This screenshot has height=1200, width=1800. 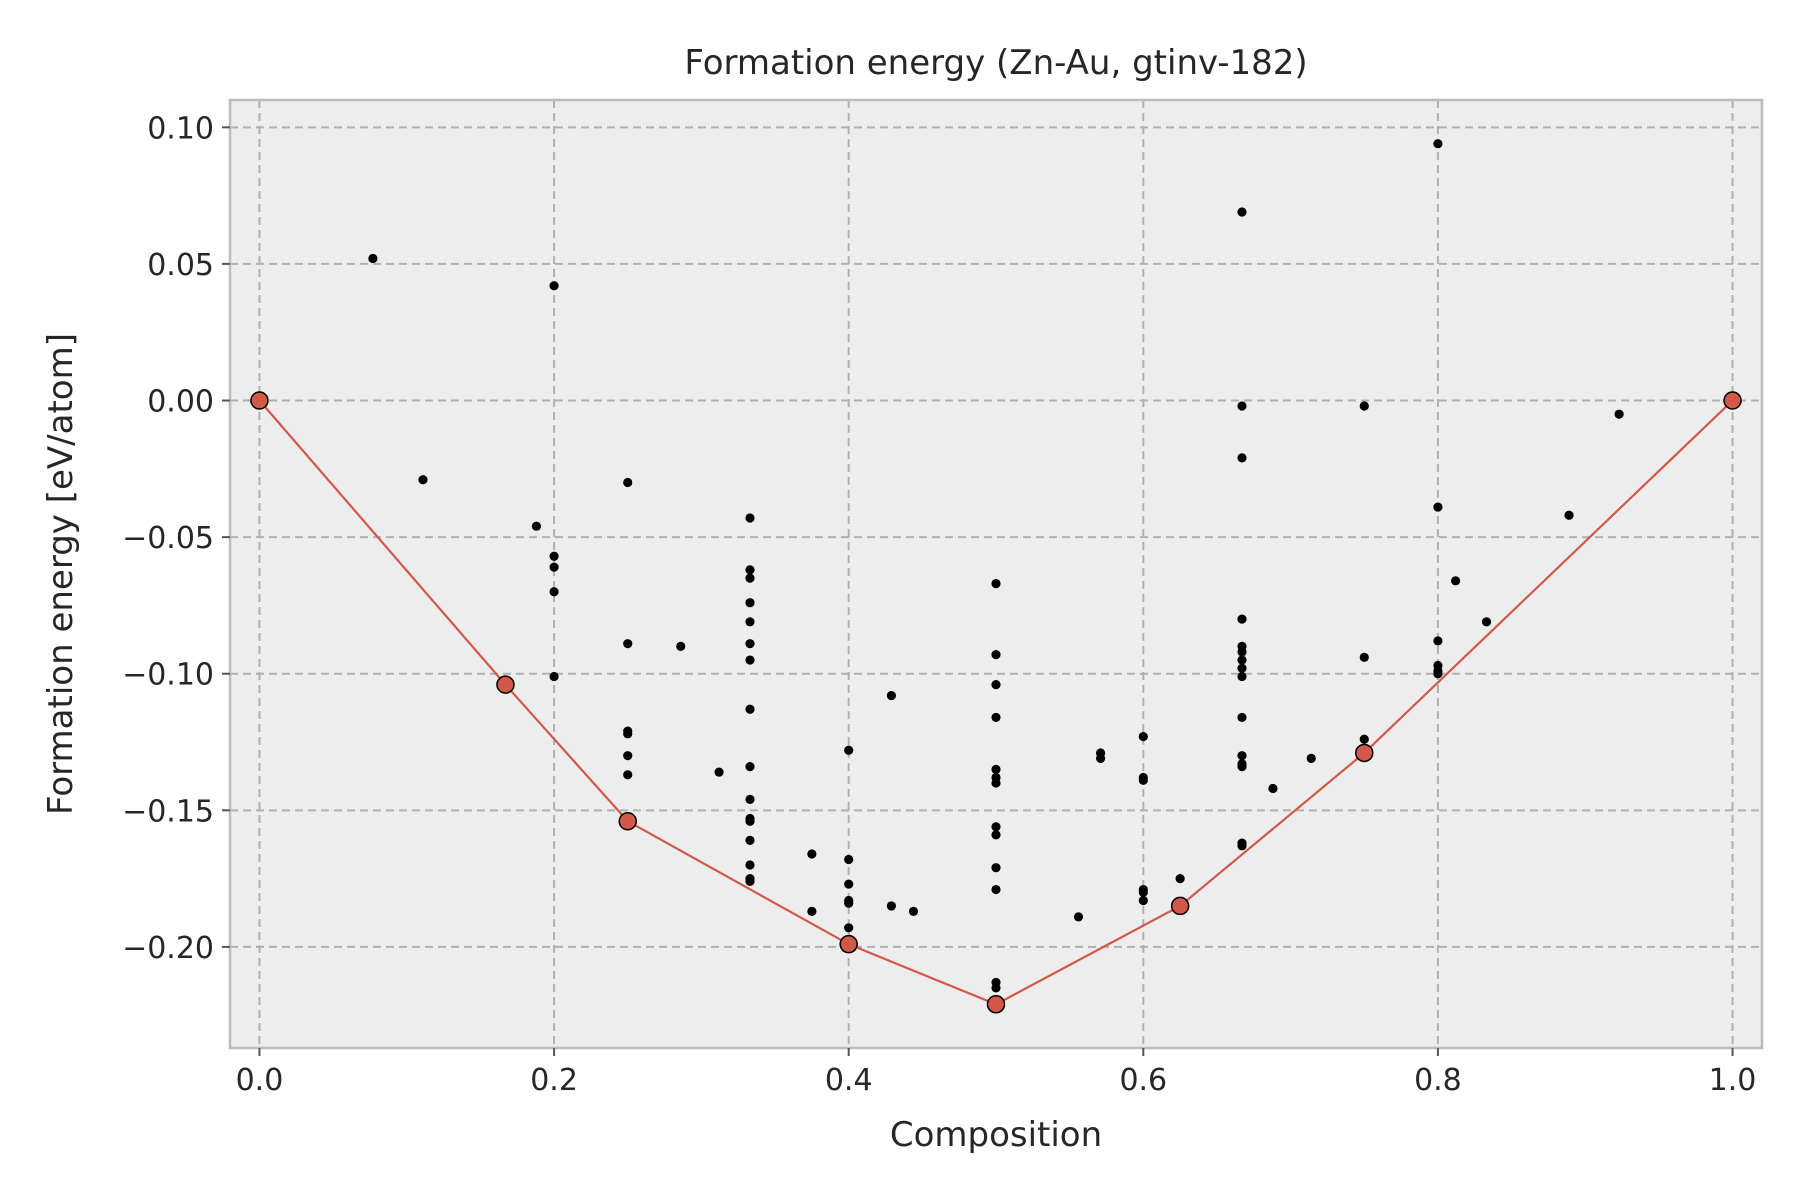 I want to click on chart-title: Formation energy (Zn-Au, gtinv-182), so click(x=995, y=63).